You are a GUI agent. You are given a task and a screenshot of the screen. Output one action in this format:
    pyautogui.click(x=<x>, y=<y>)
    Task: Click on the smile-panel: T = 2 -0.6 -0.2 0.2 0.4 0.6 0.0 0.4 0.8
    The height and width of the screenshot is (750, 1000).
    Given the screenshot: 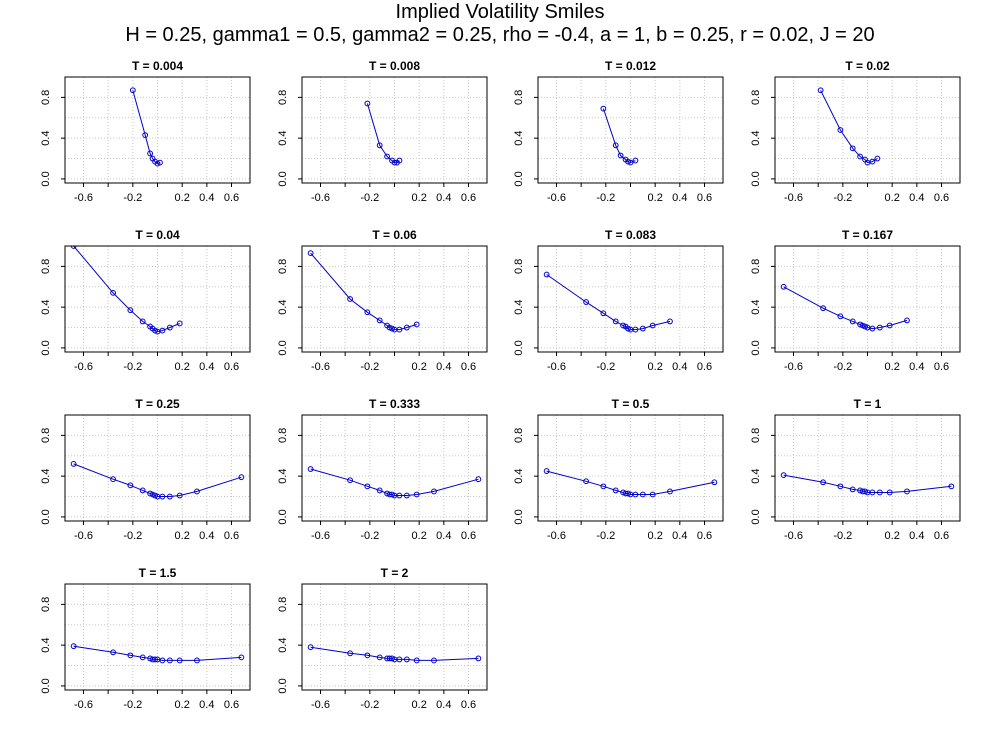 What is the action you would take?
    pyautogui.click(x=382, y=638)
    